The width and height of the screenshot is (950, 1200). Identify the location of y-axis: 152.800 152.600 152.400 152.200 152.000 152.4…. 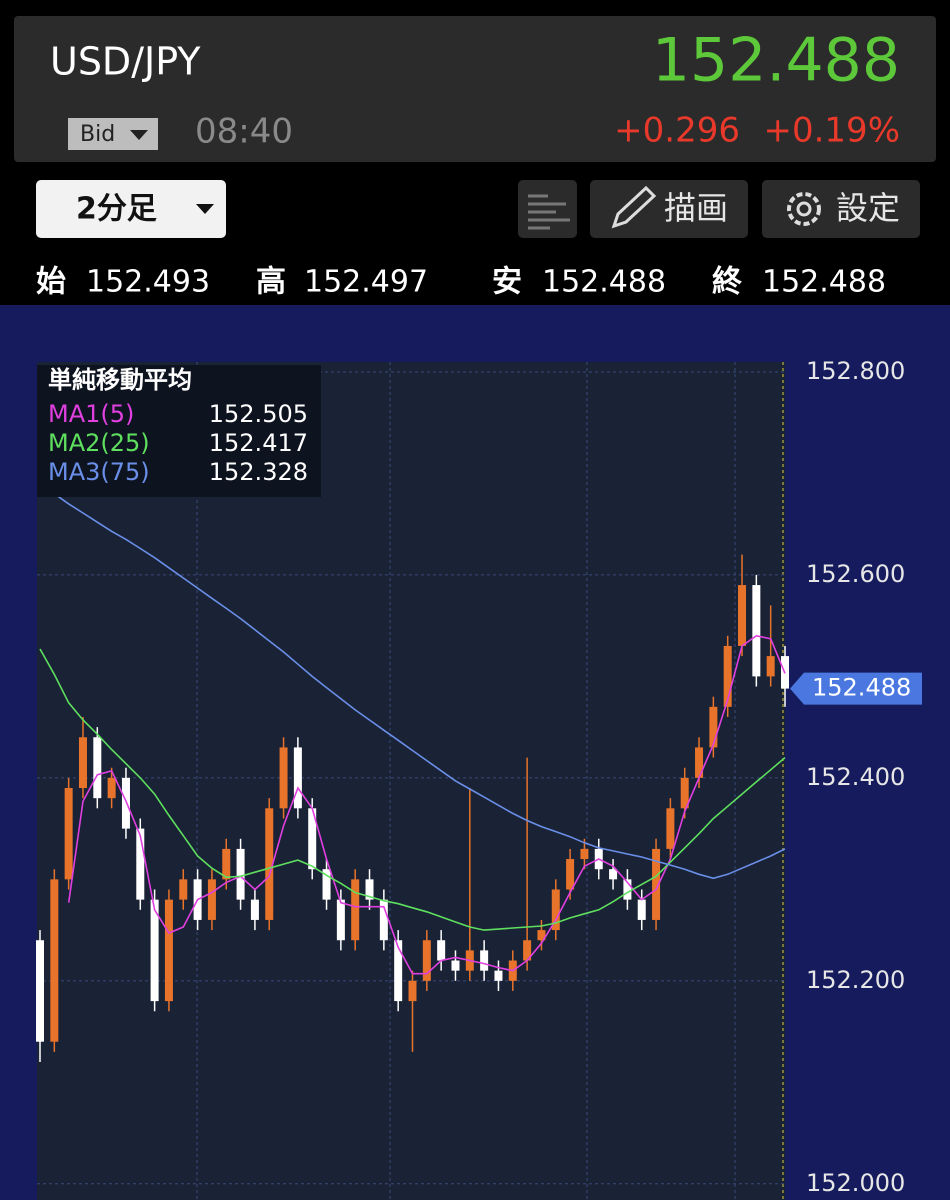
(856, 777).